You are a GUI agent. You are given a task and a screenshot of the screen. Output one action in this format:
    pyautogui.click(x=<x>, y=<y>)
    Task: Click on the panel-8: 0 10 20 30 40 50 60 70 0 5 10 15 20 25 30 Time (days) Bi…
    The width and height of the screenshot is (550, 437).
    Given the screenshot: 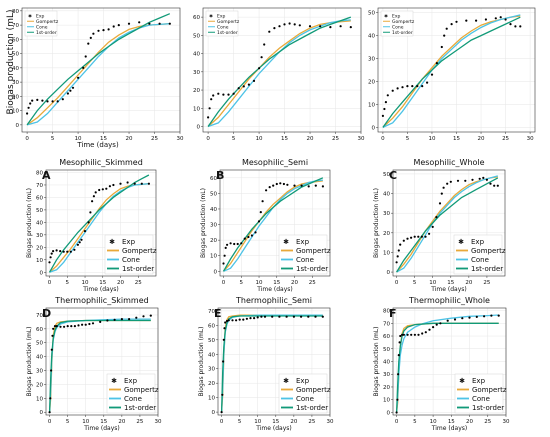 What is the action you would take?
    pyautogui.click(x=266, y=364)
    